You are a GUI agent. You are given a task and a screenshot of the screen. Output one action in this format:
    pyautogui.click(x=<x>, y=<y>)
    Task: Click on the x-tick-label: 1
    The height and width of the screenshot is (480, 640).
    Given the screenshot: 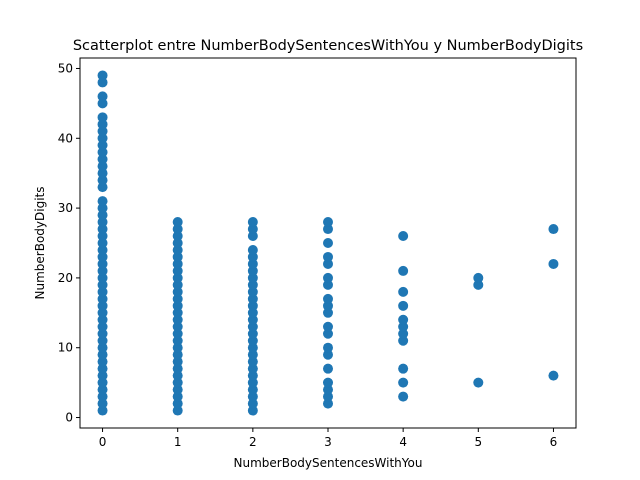 What is the action you would take?
    pyautogui.click(x=178, y=442)
    